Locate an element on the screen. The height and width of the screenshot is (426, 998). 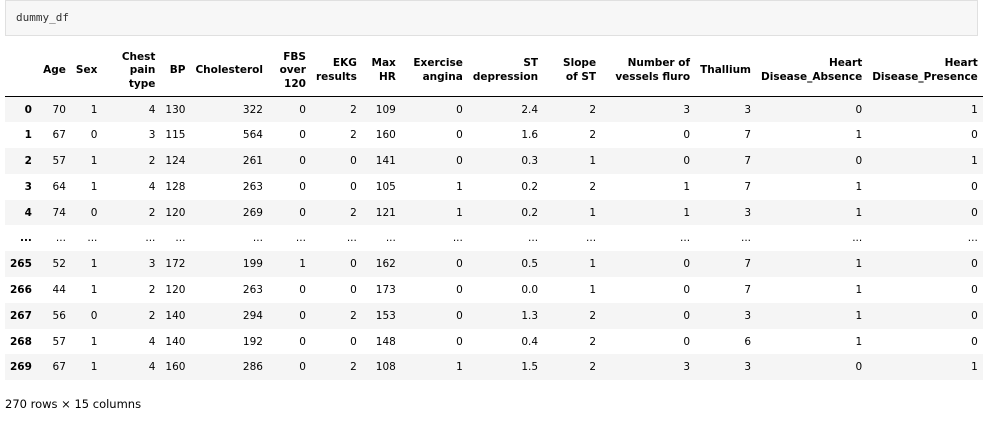
table-cell: 140 is located at coordinates (175, 341).